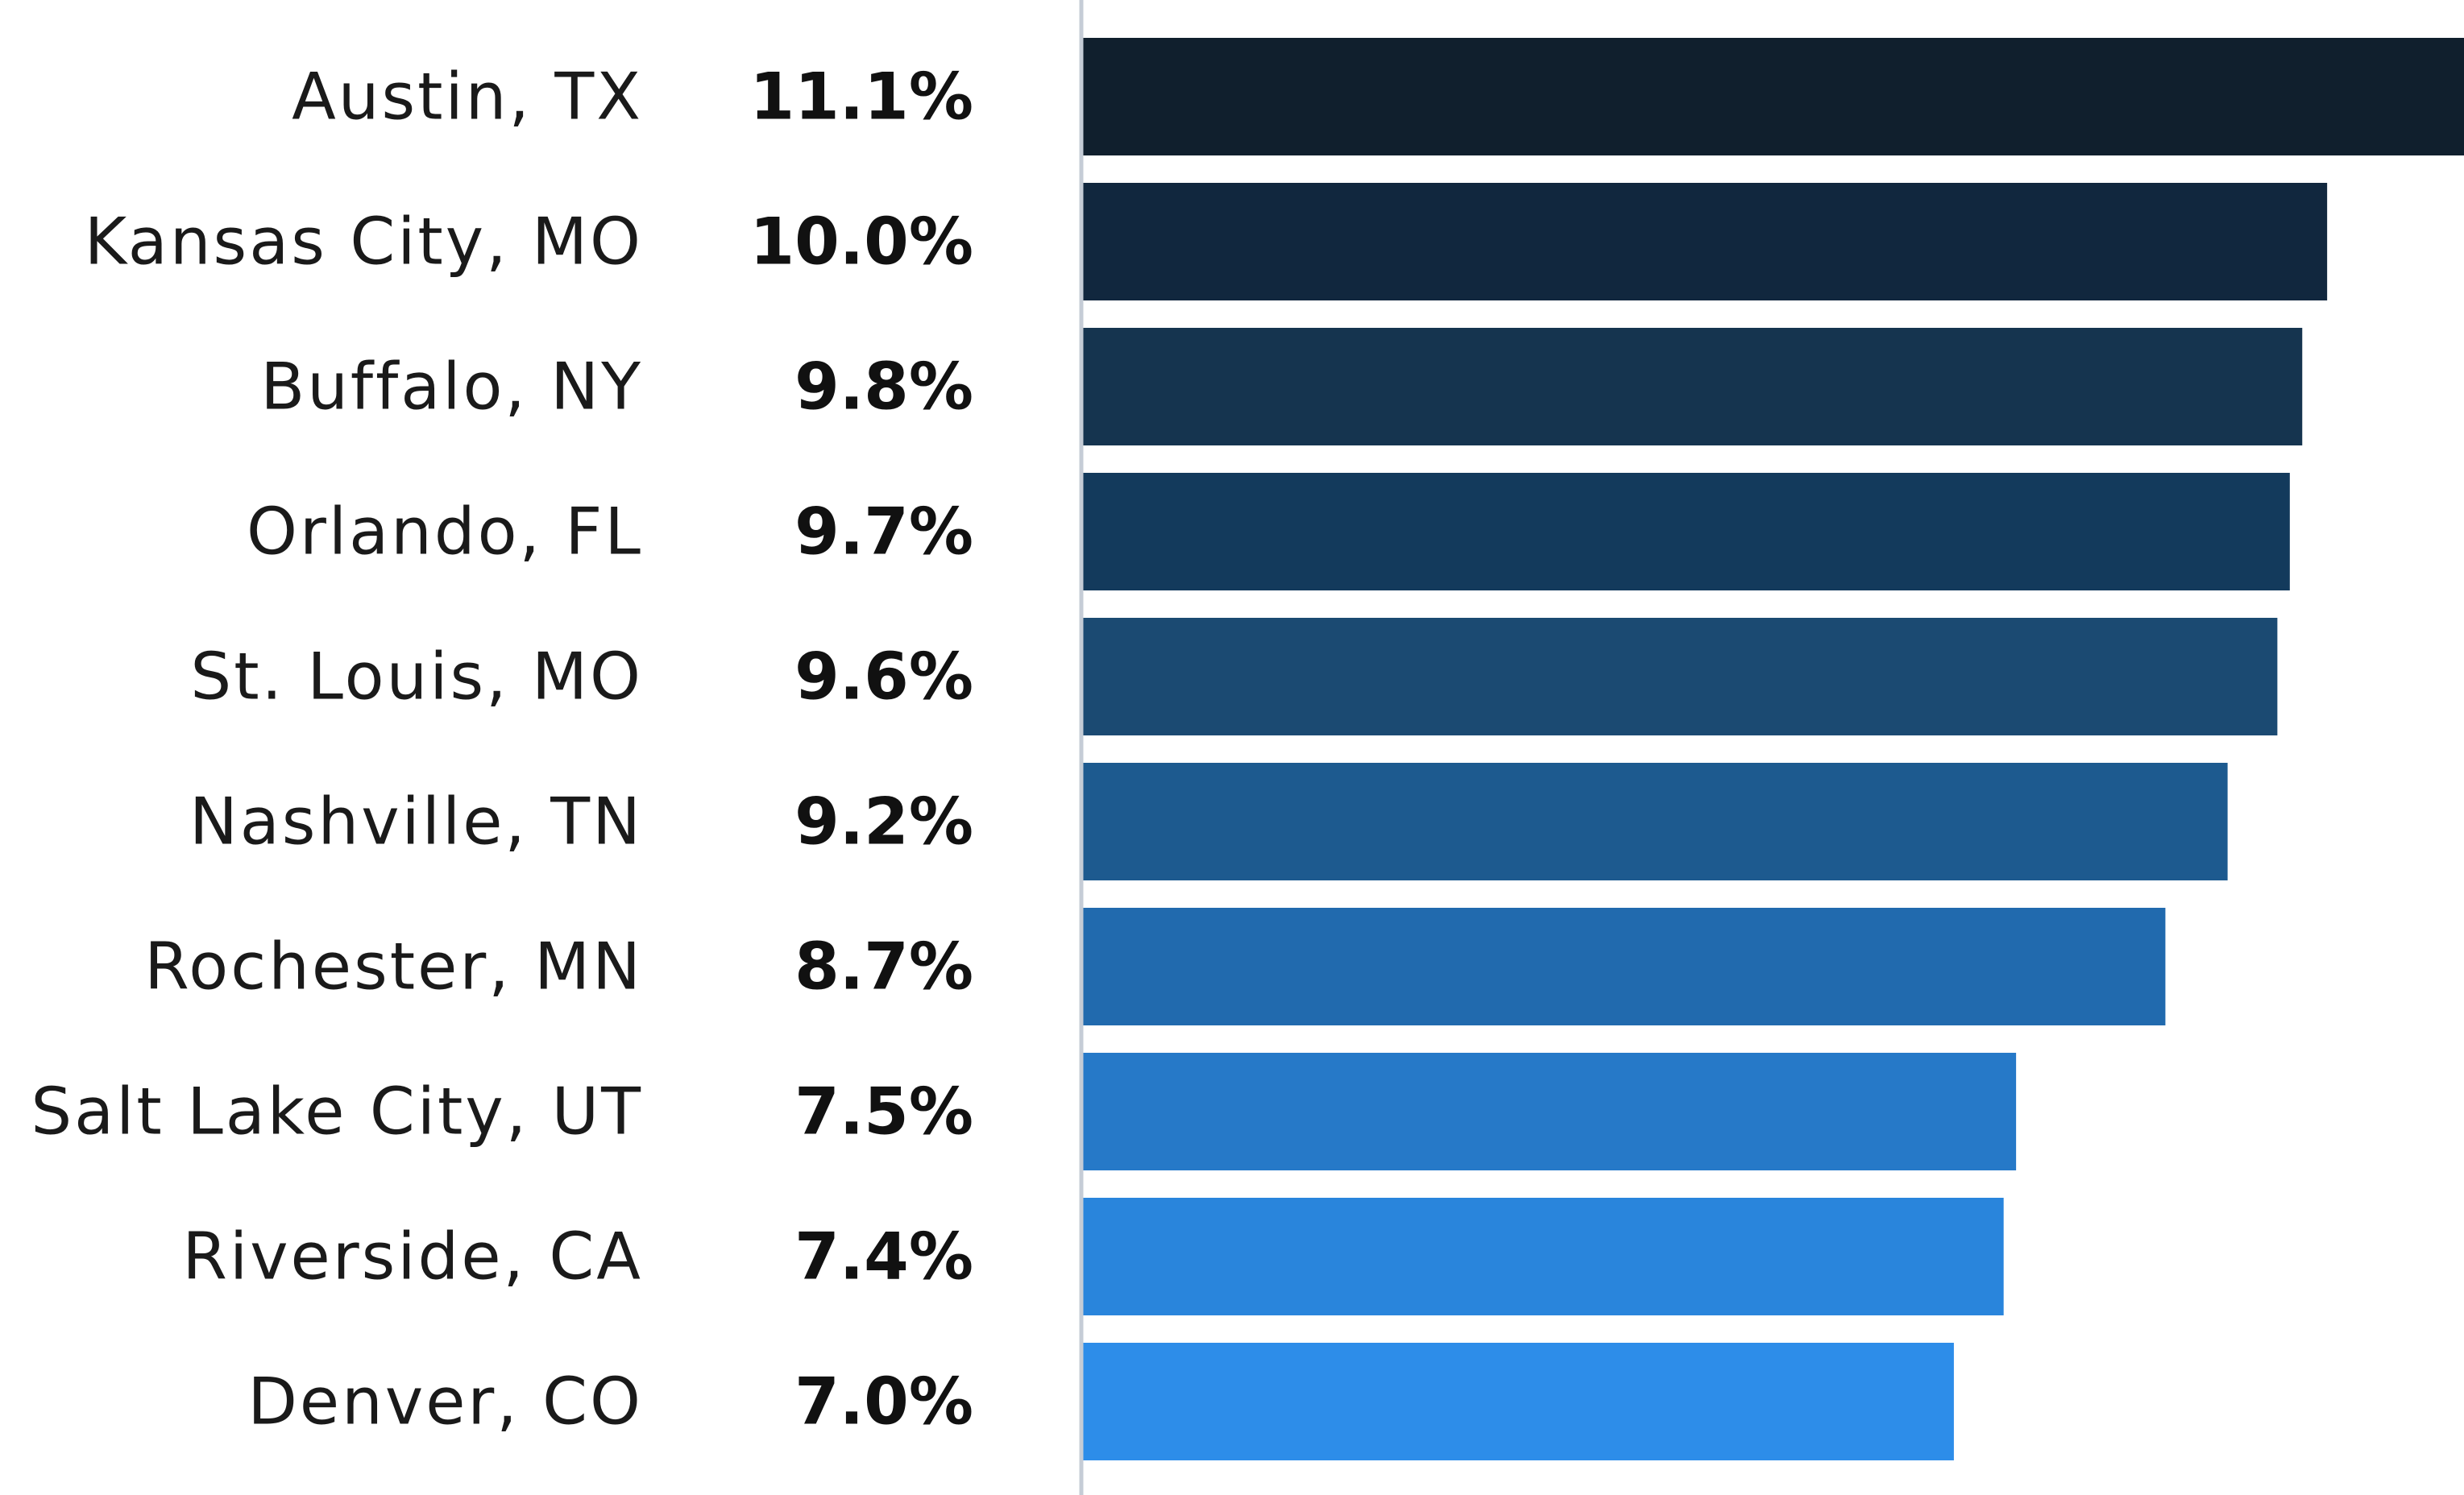  Describe the element at coordinates (416, 822) in the screenshot. I see `category-label: Nashville, TN` at that location.